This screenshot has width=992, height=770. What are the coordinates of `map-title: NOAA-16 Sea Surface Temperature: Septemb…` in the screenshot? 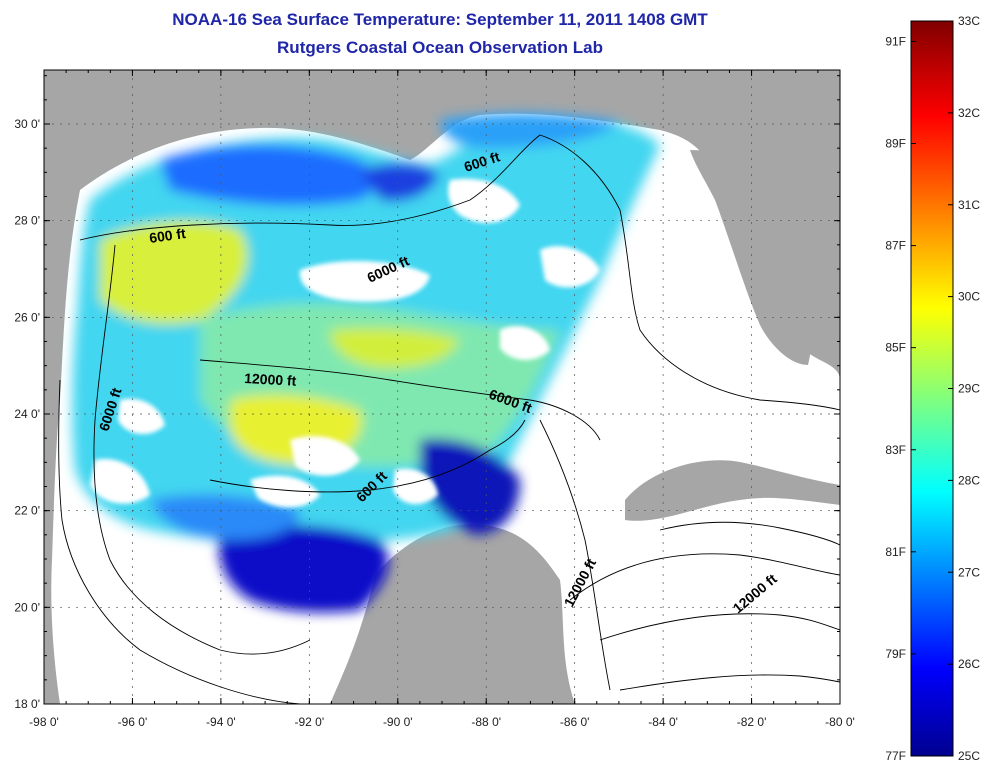 It's located at (440, 19).